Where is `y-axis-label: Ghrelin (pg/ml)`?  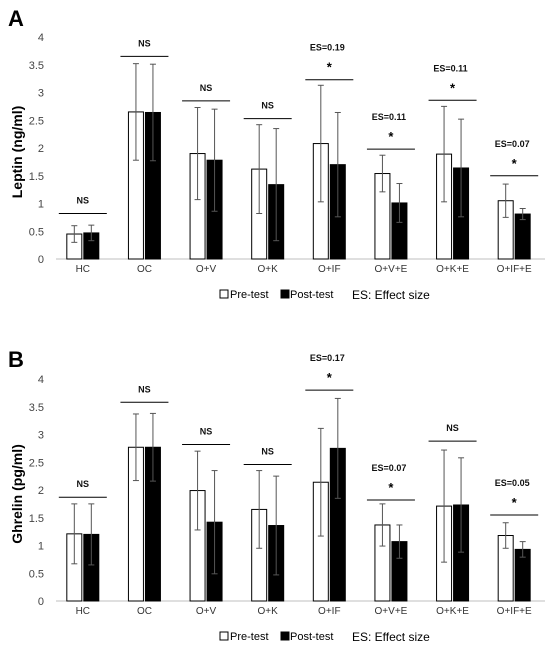 y-axis-label: Ghrelin (pg/ml) is located at coordinates (17, 494).